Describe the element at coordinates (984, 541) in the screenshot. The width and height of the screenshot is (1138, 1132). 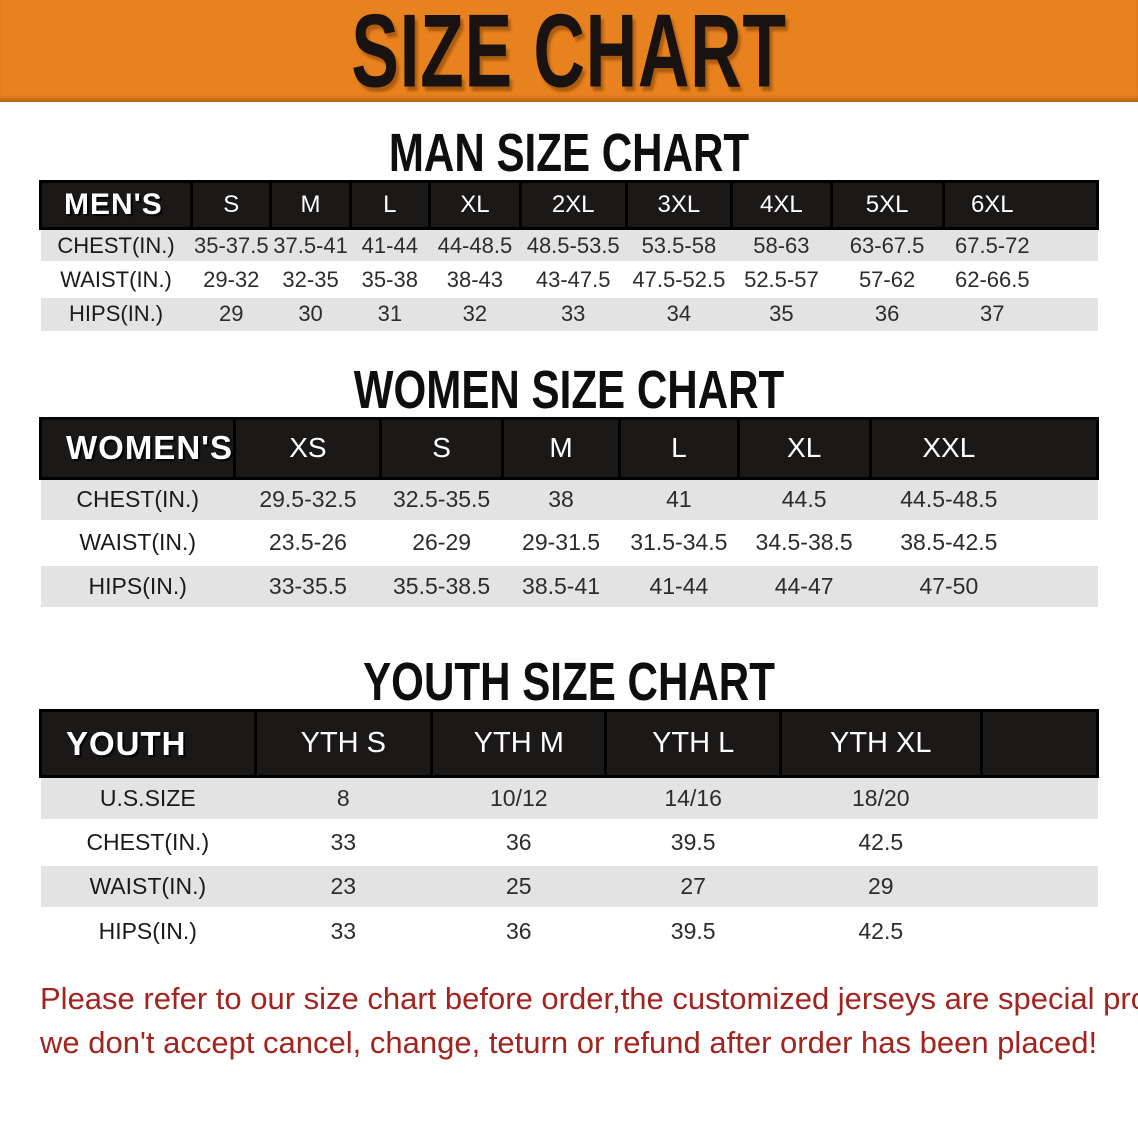
I see `table-cell: 38.5-42.5` at that location.